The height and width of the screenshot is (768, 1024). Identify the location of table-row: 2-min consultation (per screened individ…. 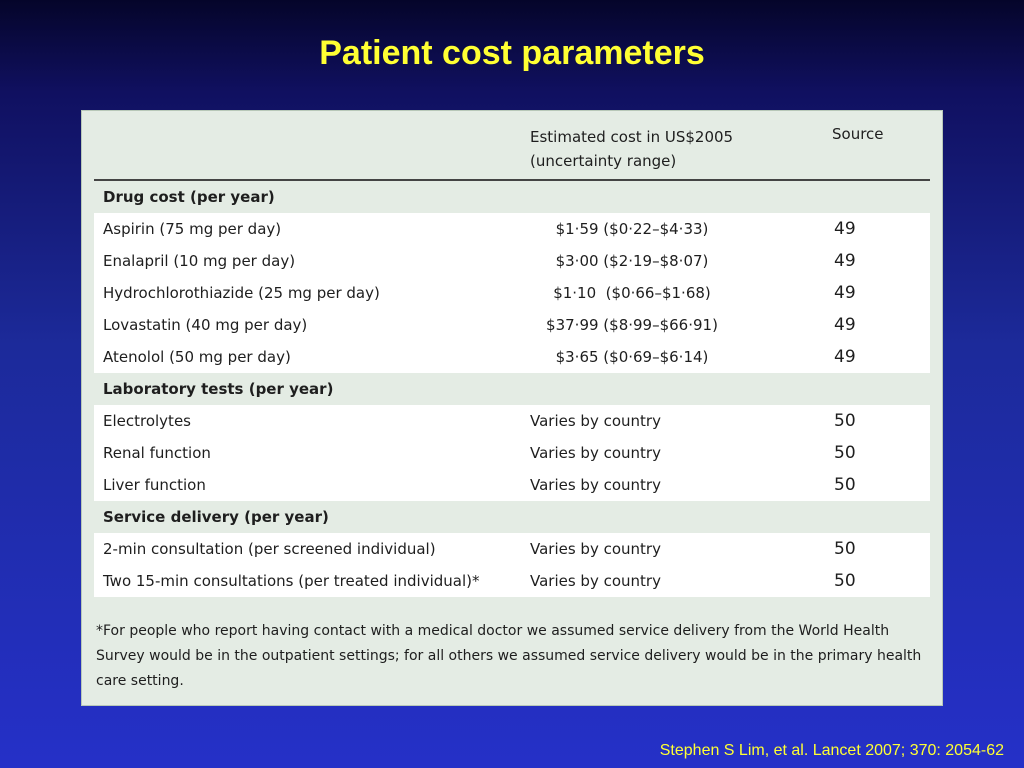
(512, 549).